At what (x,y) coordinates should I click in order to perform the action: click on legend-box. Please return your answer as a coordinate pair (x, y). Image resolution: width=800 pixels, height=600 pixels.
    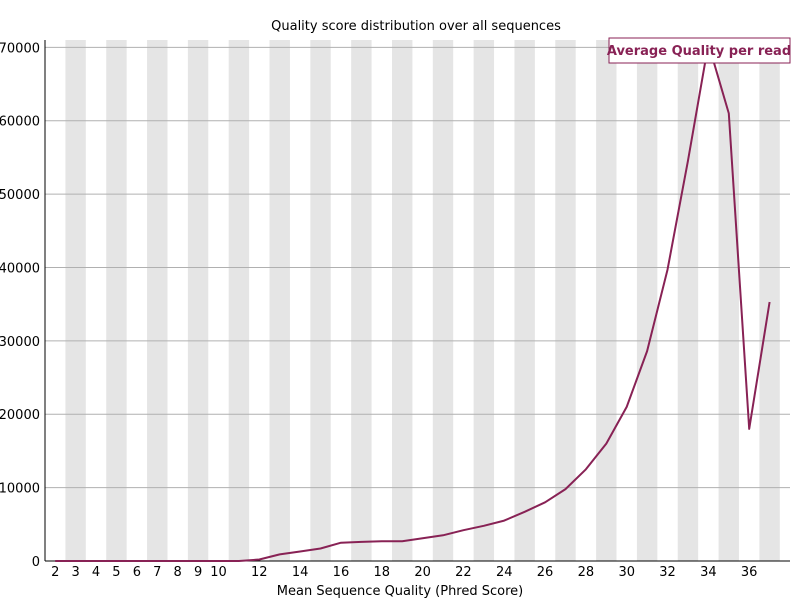
    Looking at the image, I should click on (699, 50).